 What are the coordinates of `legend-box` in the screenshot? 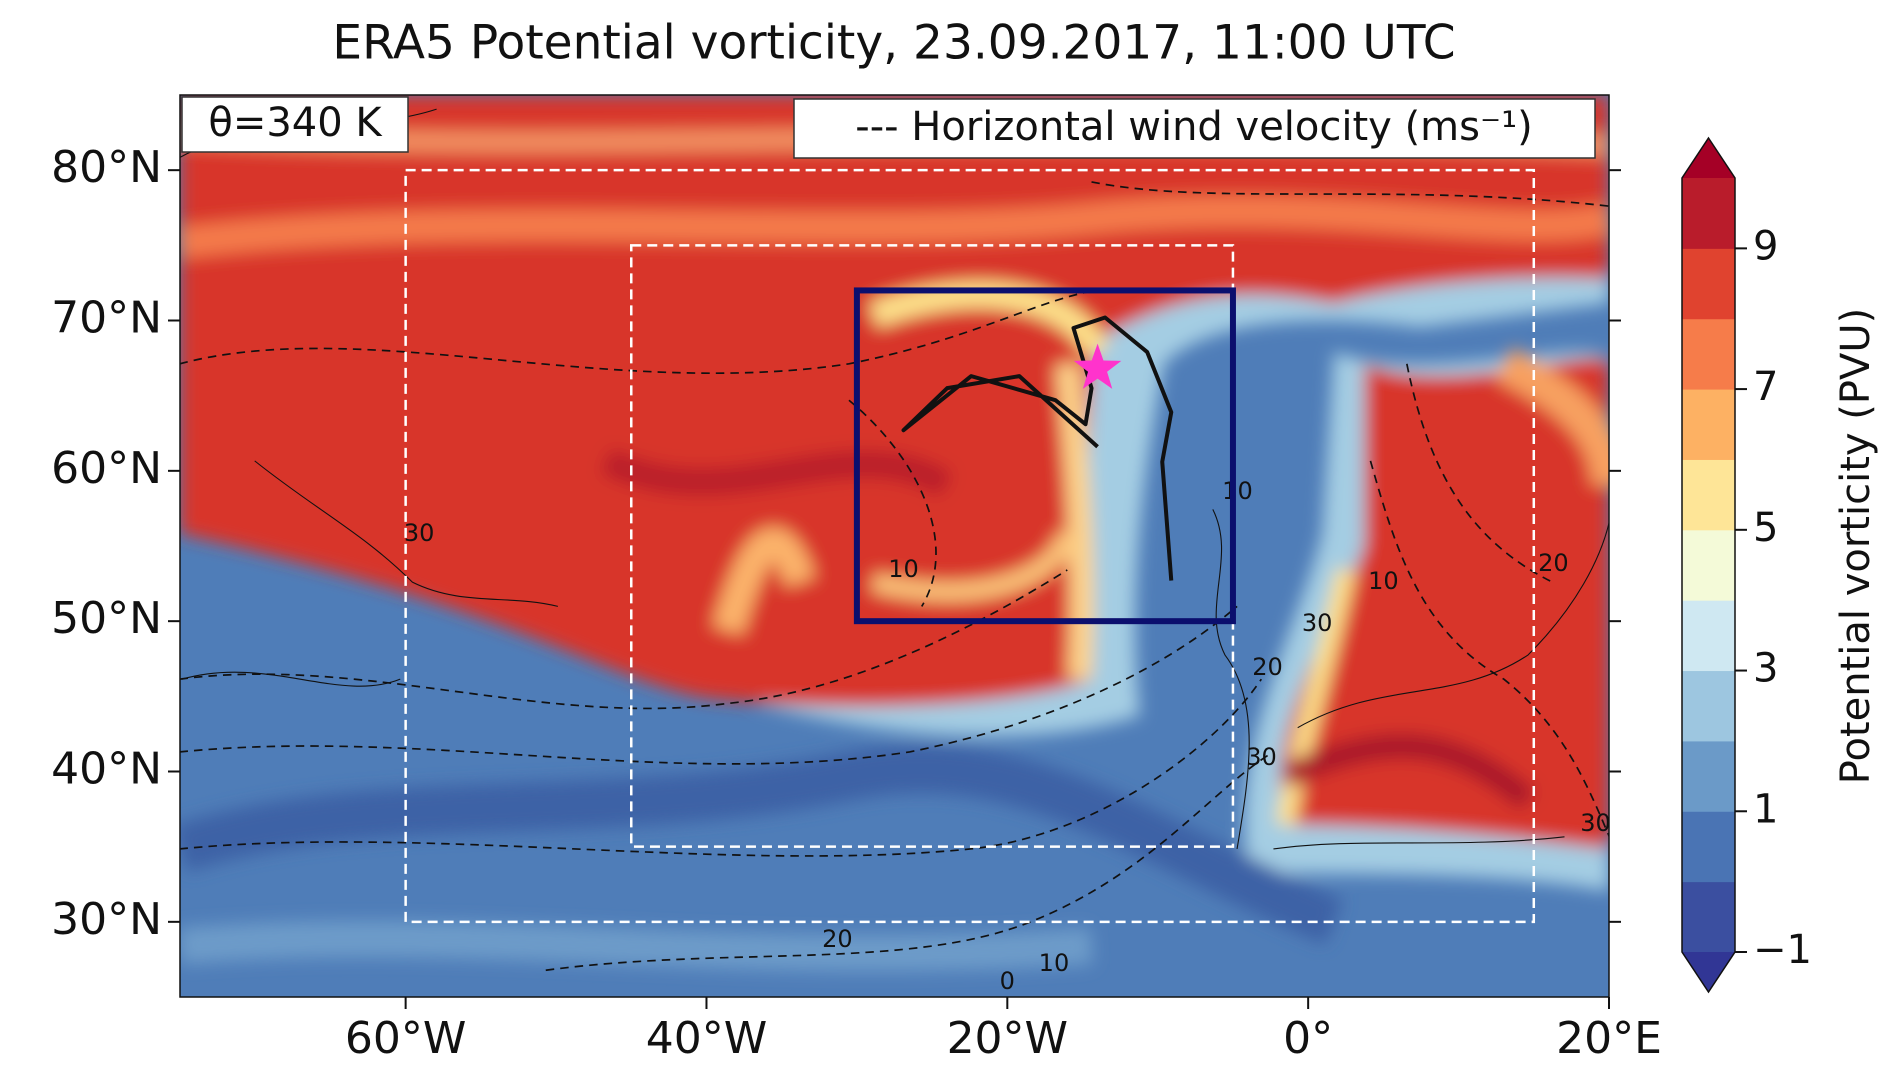 It's located at (1194, 128).